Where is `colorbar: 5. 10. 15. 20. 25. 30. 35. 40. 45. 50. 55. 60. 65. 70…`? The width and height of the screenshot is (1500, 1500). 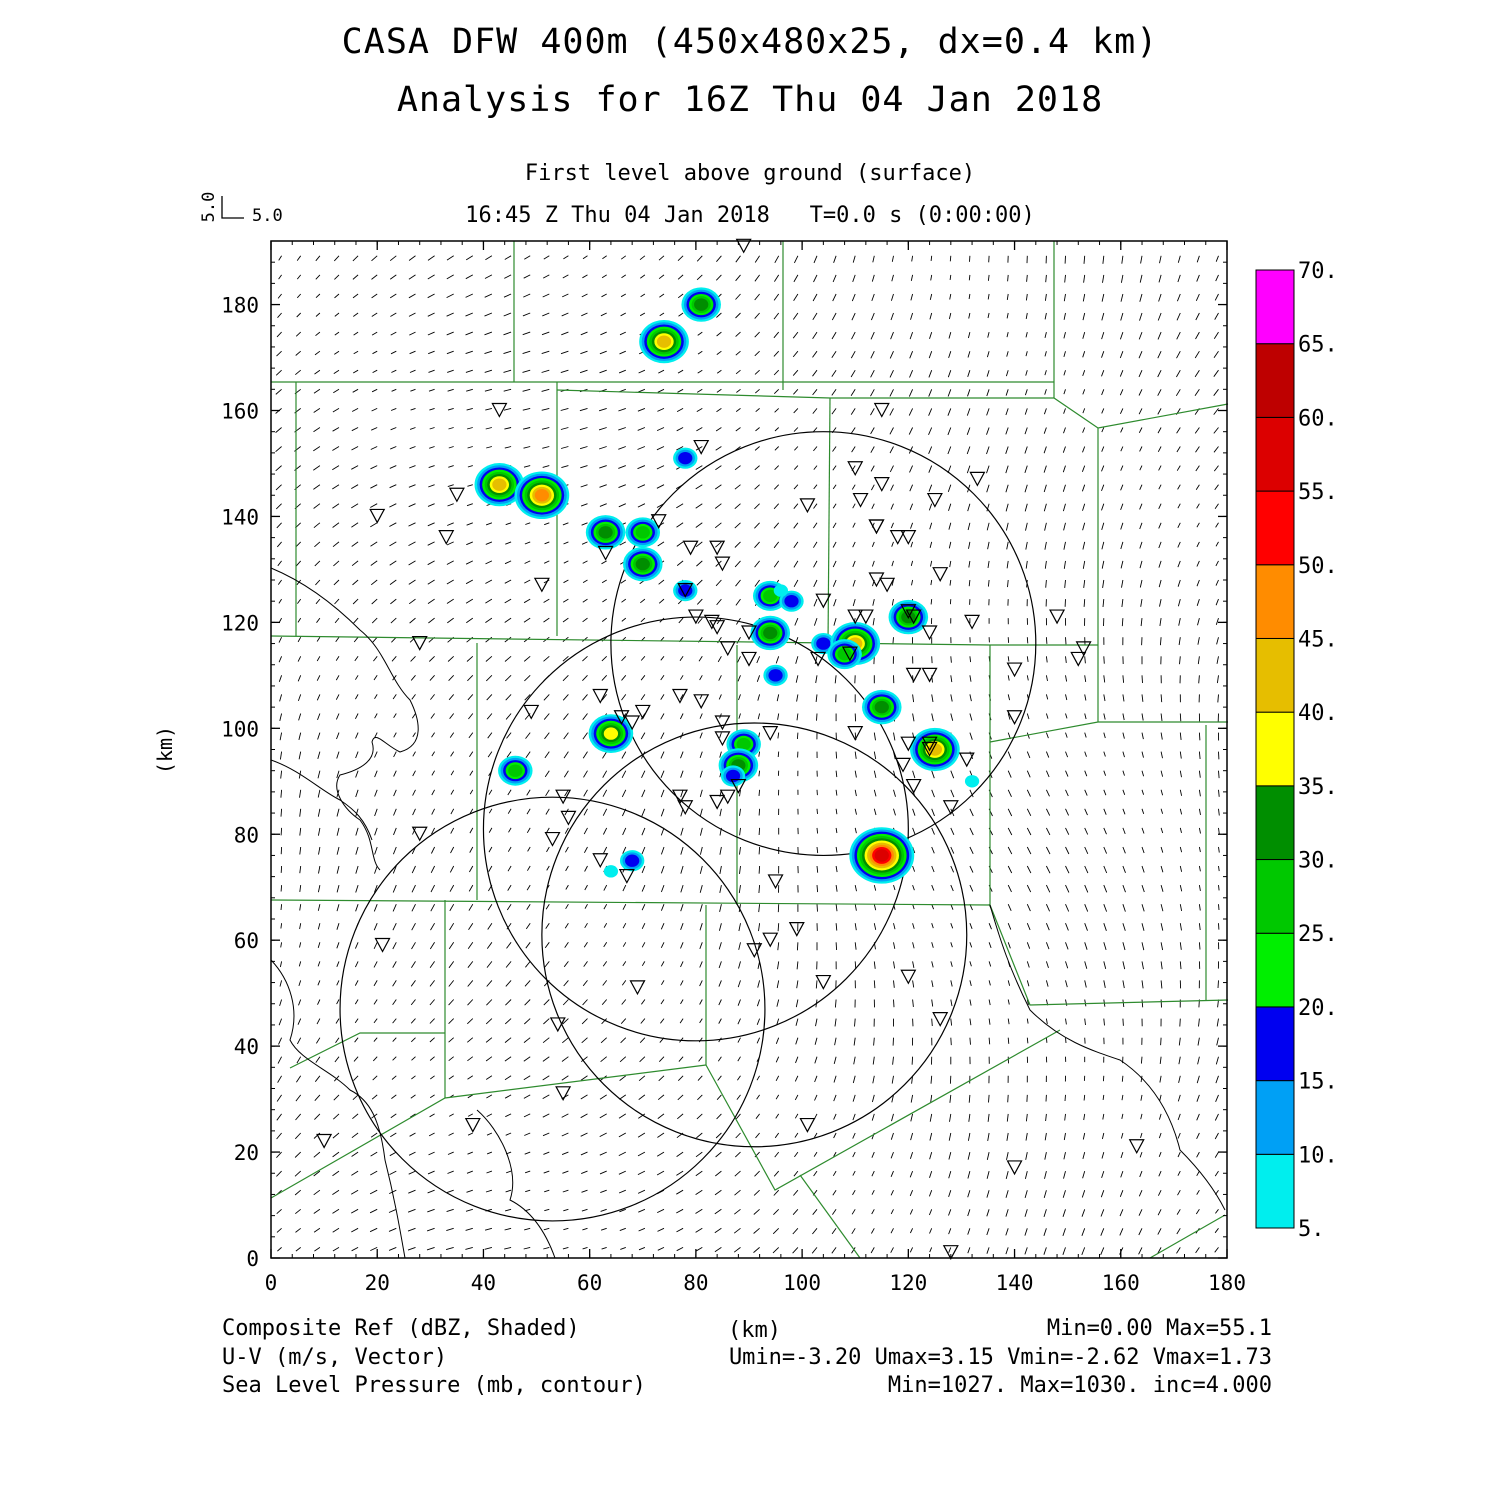 colorbar: 5. 10. 15. 20. 25. 30. 35. 40. 45. 50. 55. 60. 65. 70… is located at coordinates (1296, 750).